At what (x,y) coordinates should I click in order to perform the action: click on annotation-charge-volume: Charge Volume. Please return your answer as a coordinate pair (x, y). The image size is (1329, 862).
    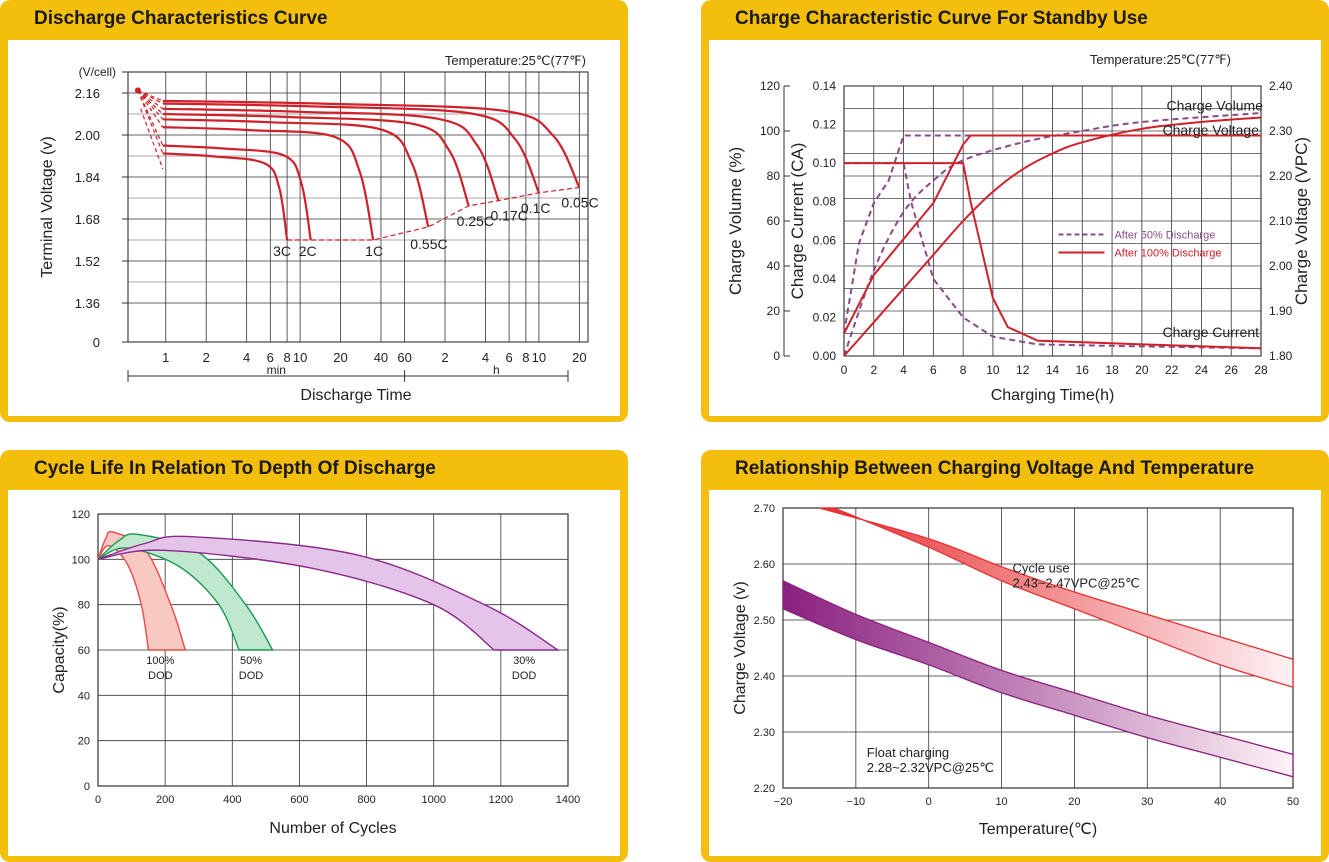
    Looking at the image, I should click on (1214, 105).